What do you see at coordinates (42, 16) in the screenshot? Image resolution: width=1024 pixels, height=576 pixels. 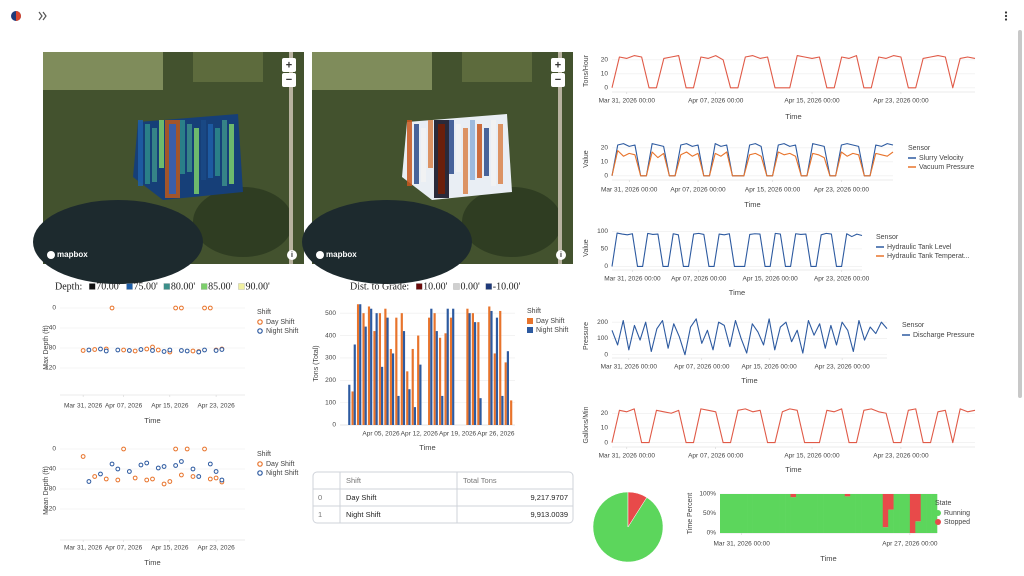 I see `expand-sidebar-button` at bounding box center [42, 16].